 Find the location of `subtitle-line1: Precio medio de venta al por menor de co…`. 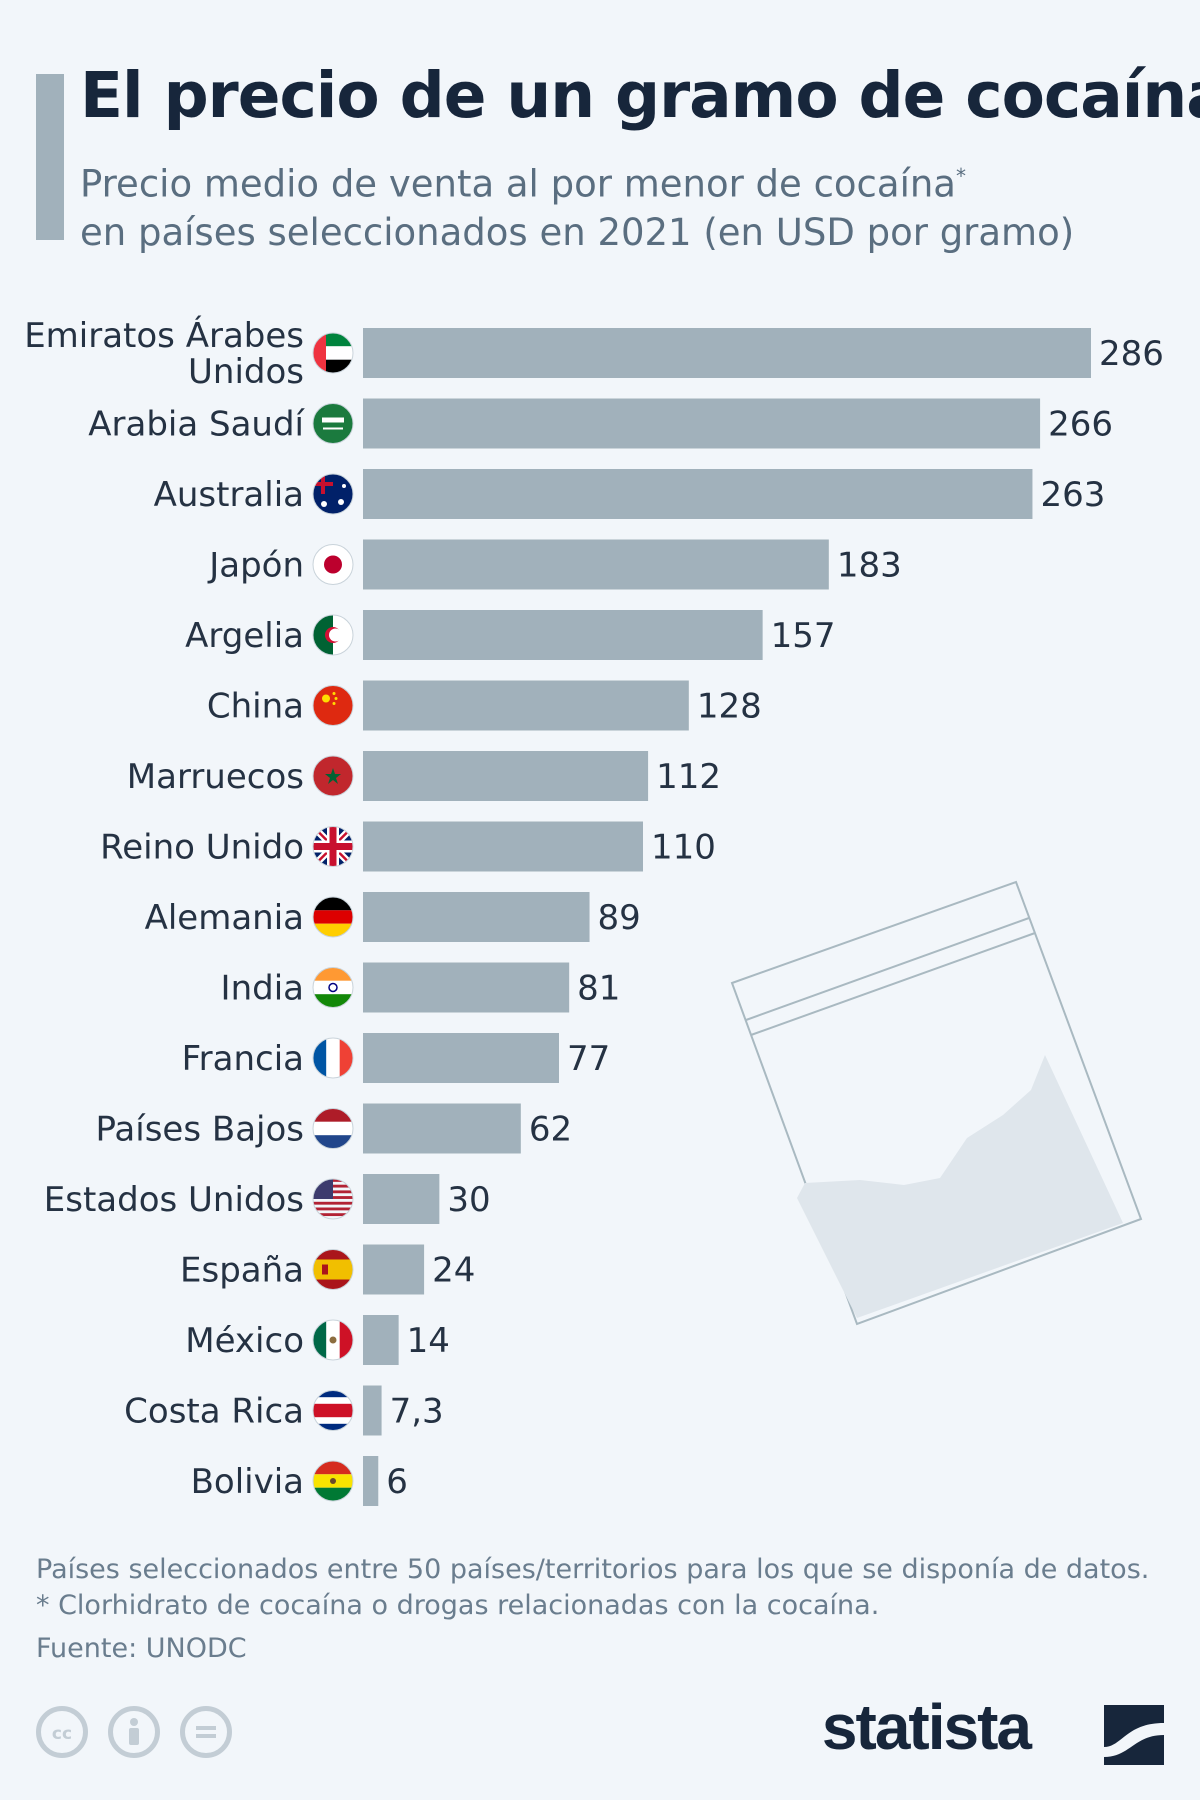

subtitle-line1: Precio medio de venta al por menor de co… is located at coordinates (518, 184).